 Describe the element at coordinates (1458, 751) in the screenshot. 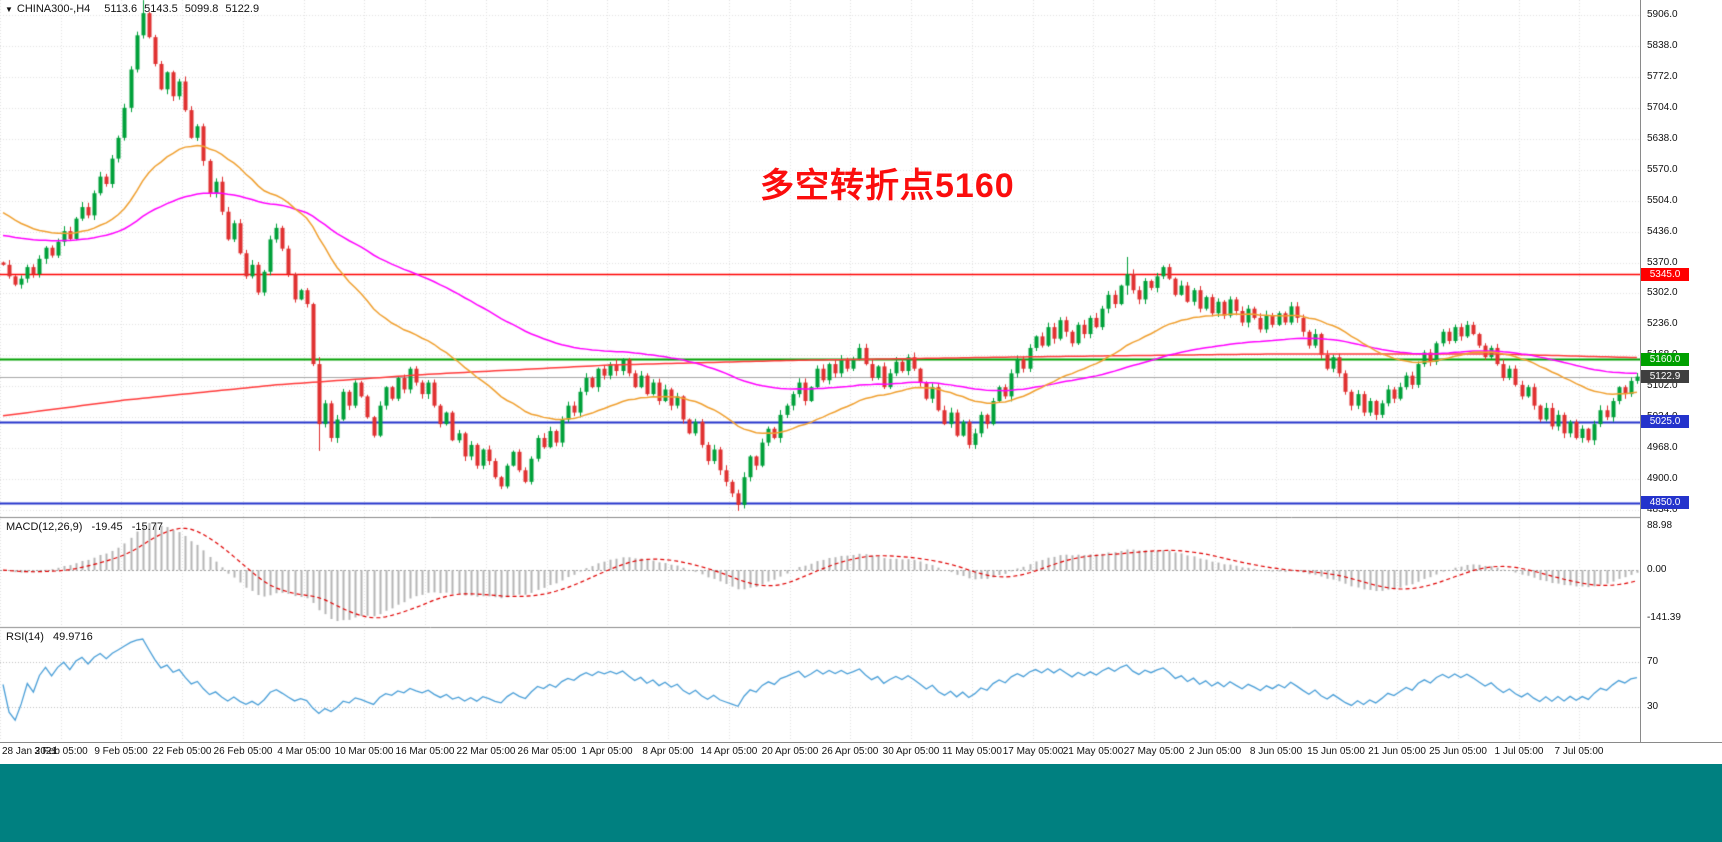

I see `time-axis-label: 25 Jun 05:00` at that location.